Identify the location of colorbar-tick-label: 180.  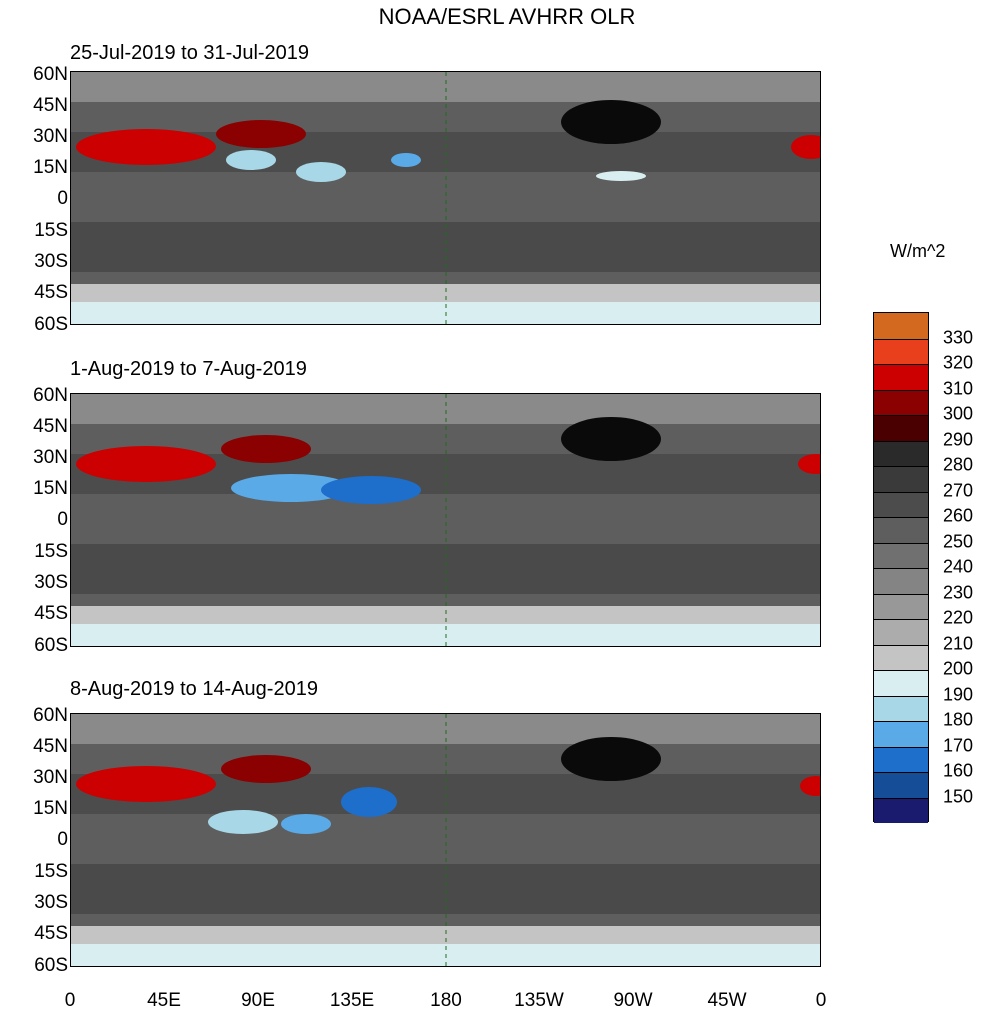
(958, 719).